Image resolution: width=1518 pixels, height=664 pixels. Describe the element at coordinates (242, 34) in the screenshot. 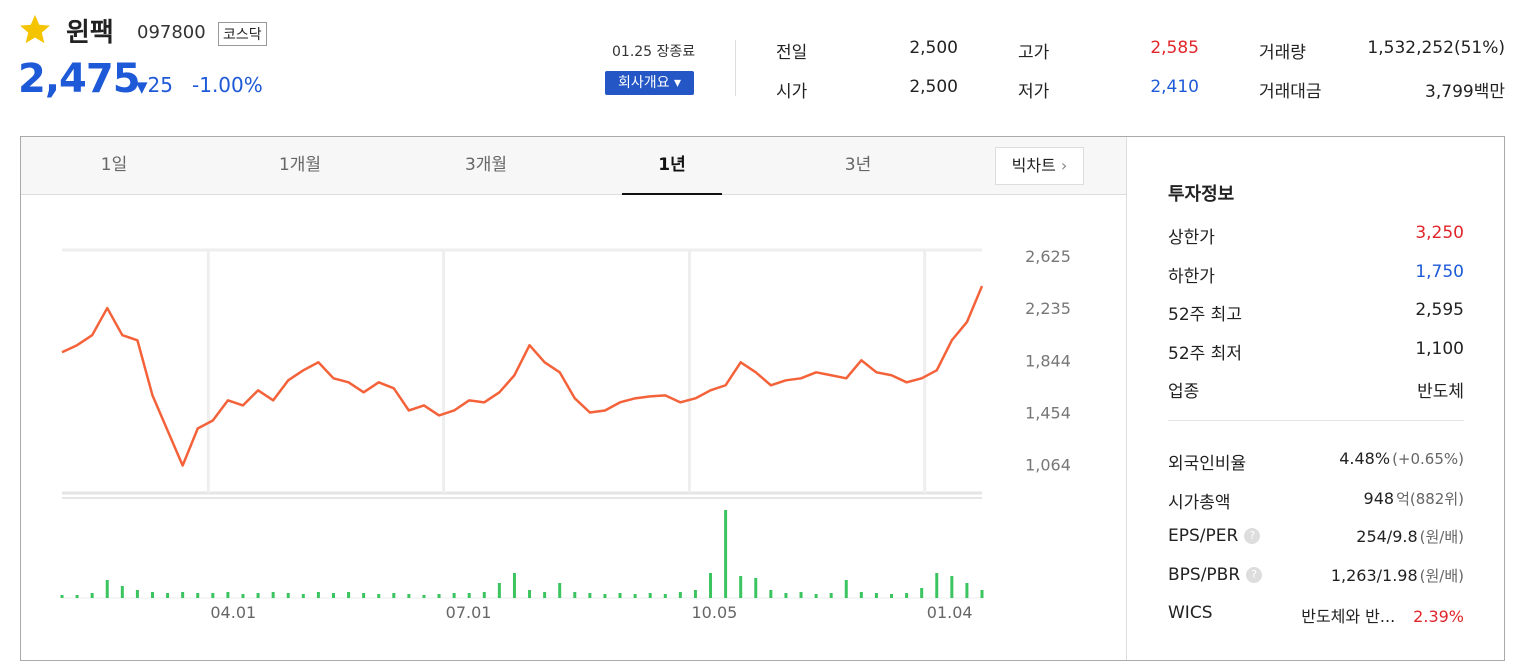

I see `market-badge: 코스닥` at that location.